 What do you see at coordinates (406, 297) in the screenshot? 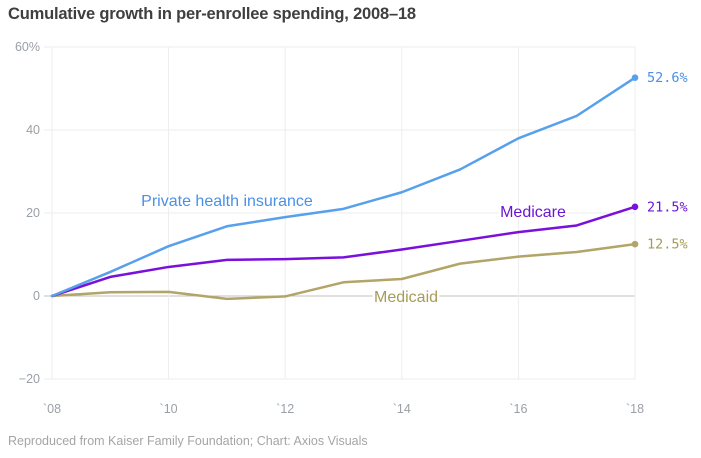
I see `medicaid-series-label: Medicaid` at bounding box center [406, 297].